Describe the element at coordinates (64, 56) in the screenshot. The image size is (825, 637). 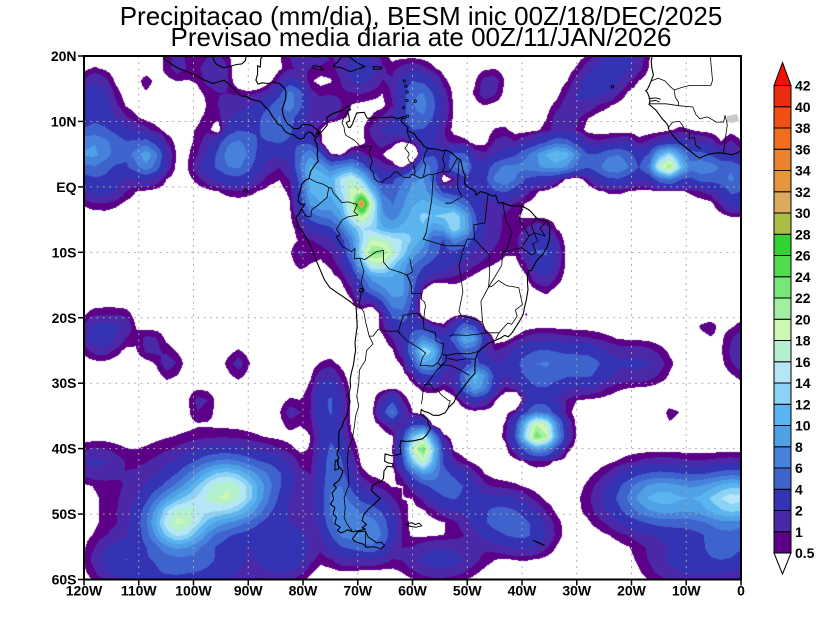
I see `svg-text: 20N` at that location.